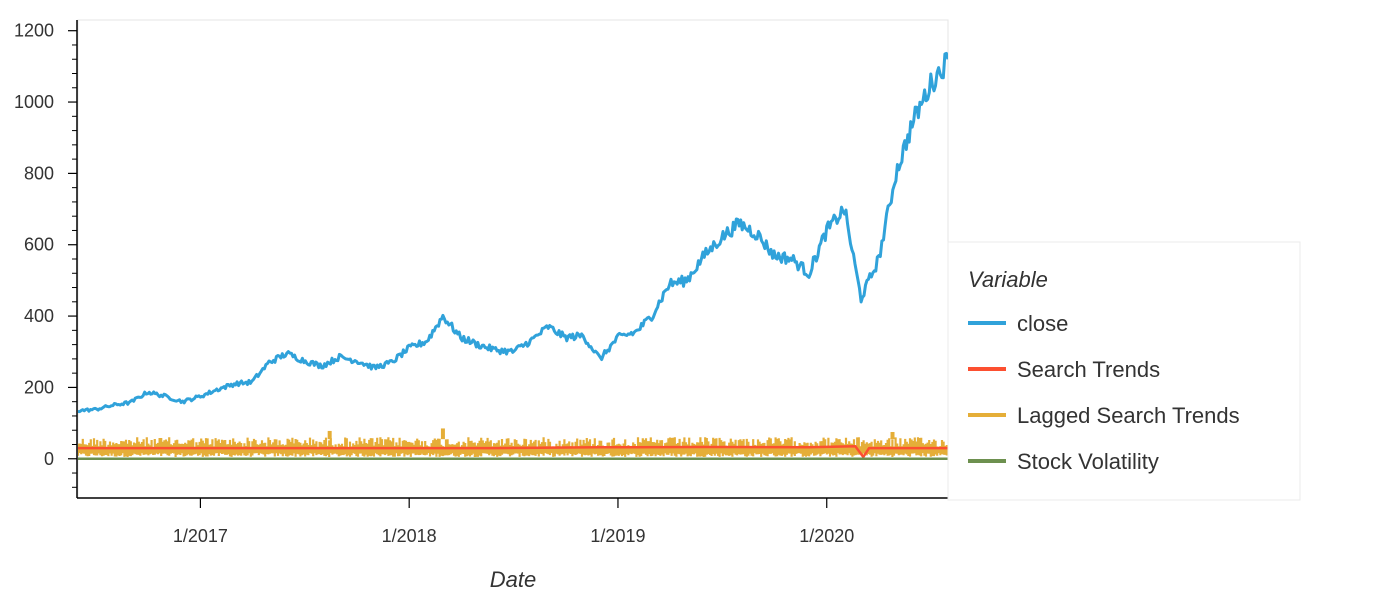 Image resolution: width=1400 pixels, height=600 pixels. What do you see at coordinates (39, 173) in the screenshot?
I see `y-tick-label: 800` at bounding box center [39, 173].